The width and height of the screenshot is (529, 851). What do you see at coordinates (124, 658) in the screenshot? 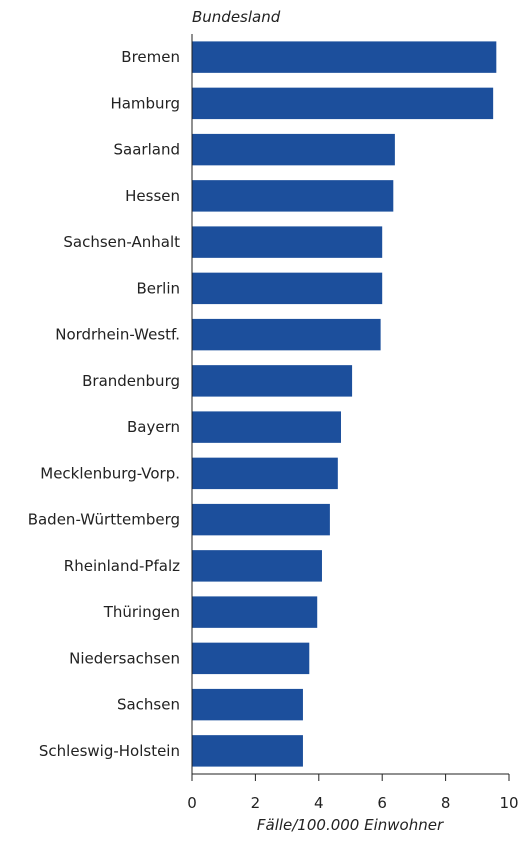
I see `category-label-13: Niedersachsen` at bounding box center [124, 658].